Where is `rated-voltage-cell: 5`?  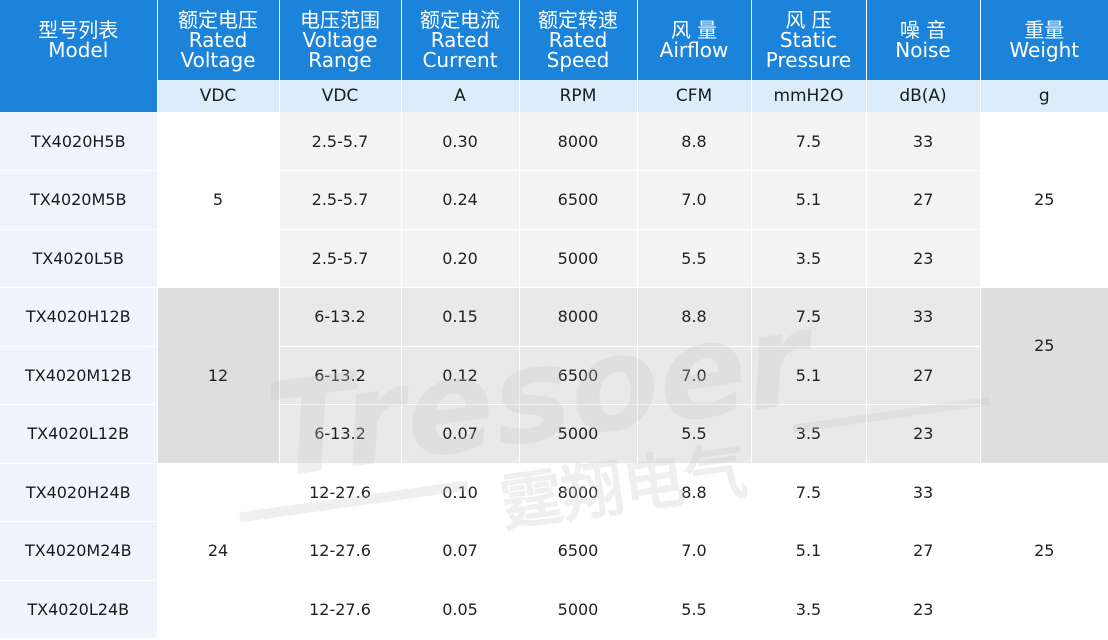
rated-voltage-cell: 5 is located at coordinates (218, 200).